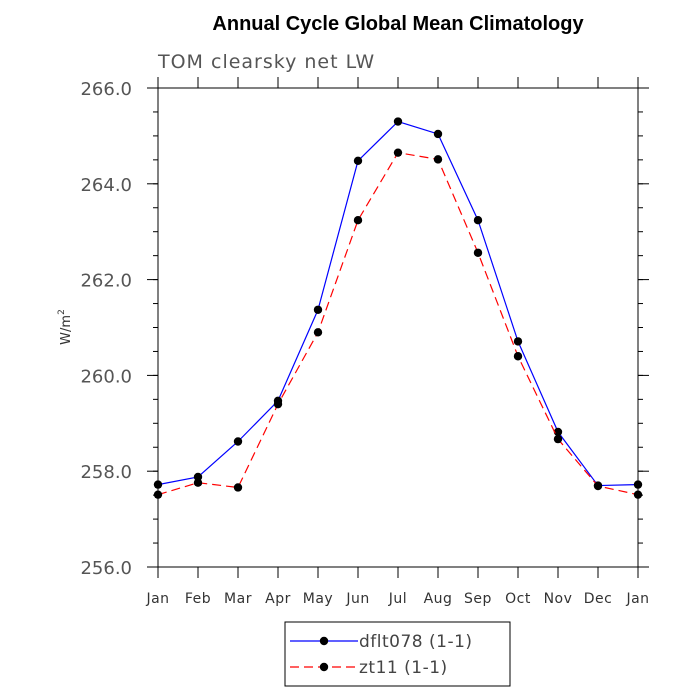 This screenshot has height=700, width=700. I want to click on x-tick-label: Sep, so click(478, 599).